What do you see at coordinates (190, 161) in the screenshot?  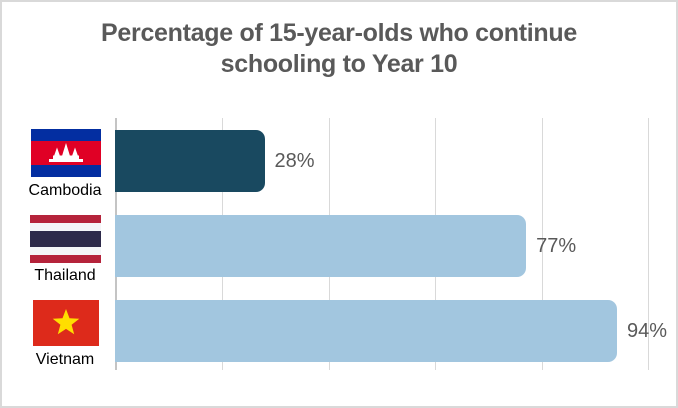 I see `bar-cambodia` at bounding box center [190, 161].